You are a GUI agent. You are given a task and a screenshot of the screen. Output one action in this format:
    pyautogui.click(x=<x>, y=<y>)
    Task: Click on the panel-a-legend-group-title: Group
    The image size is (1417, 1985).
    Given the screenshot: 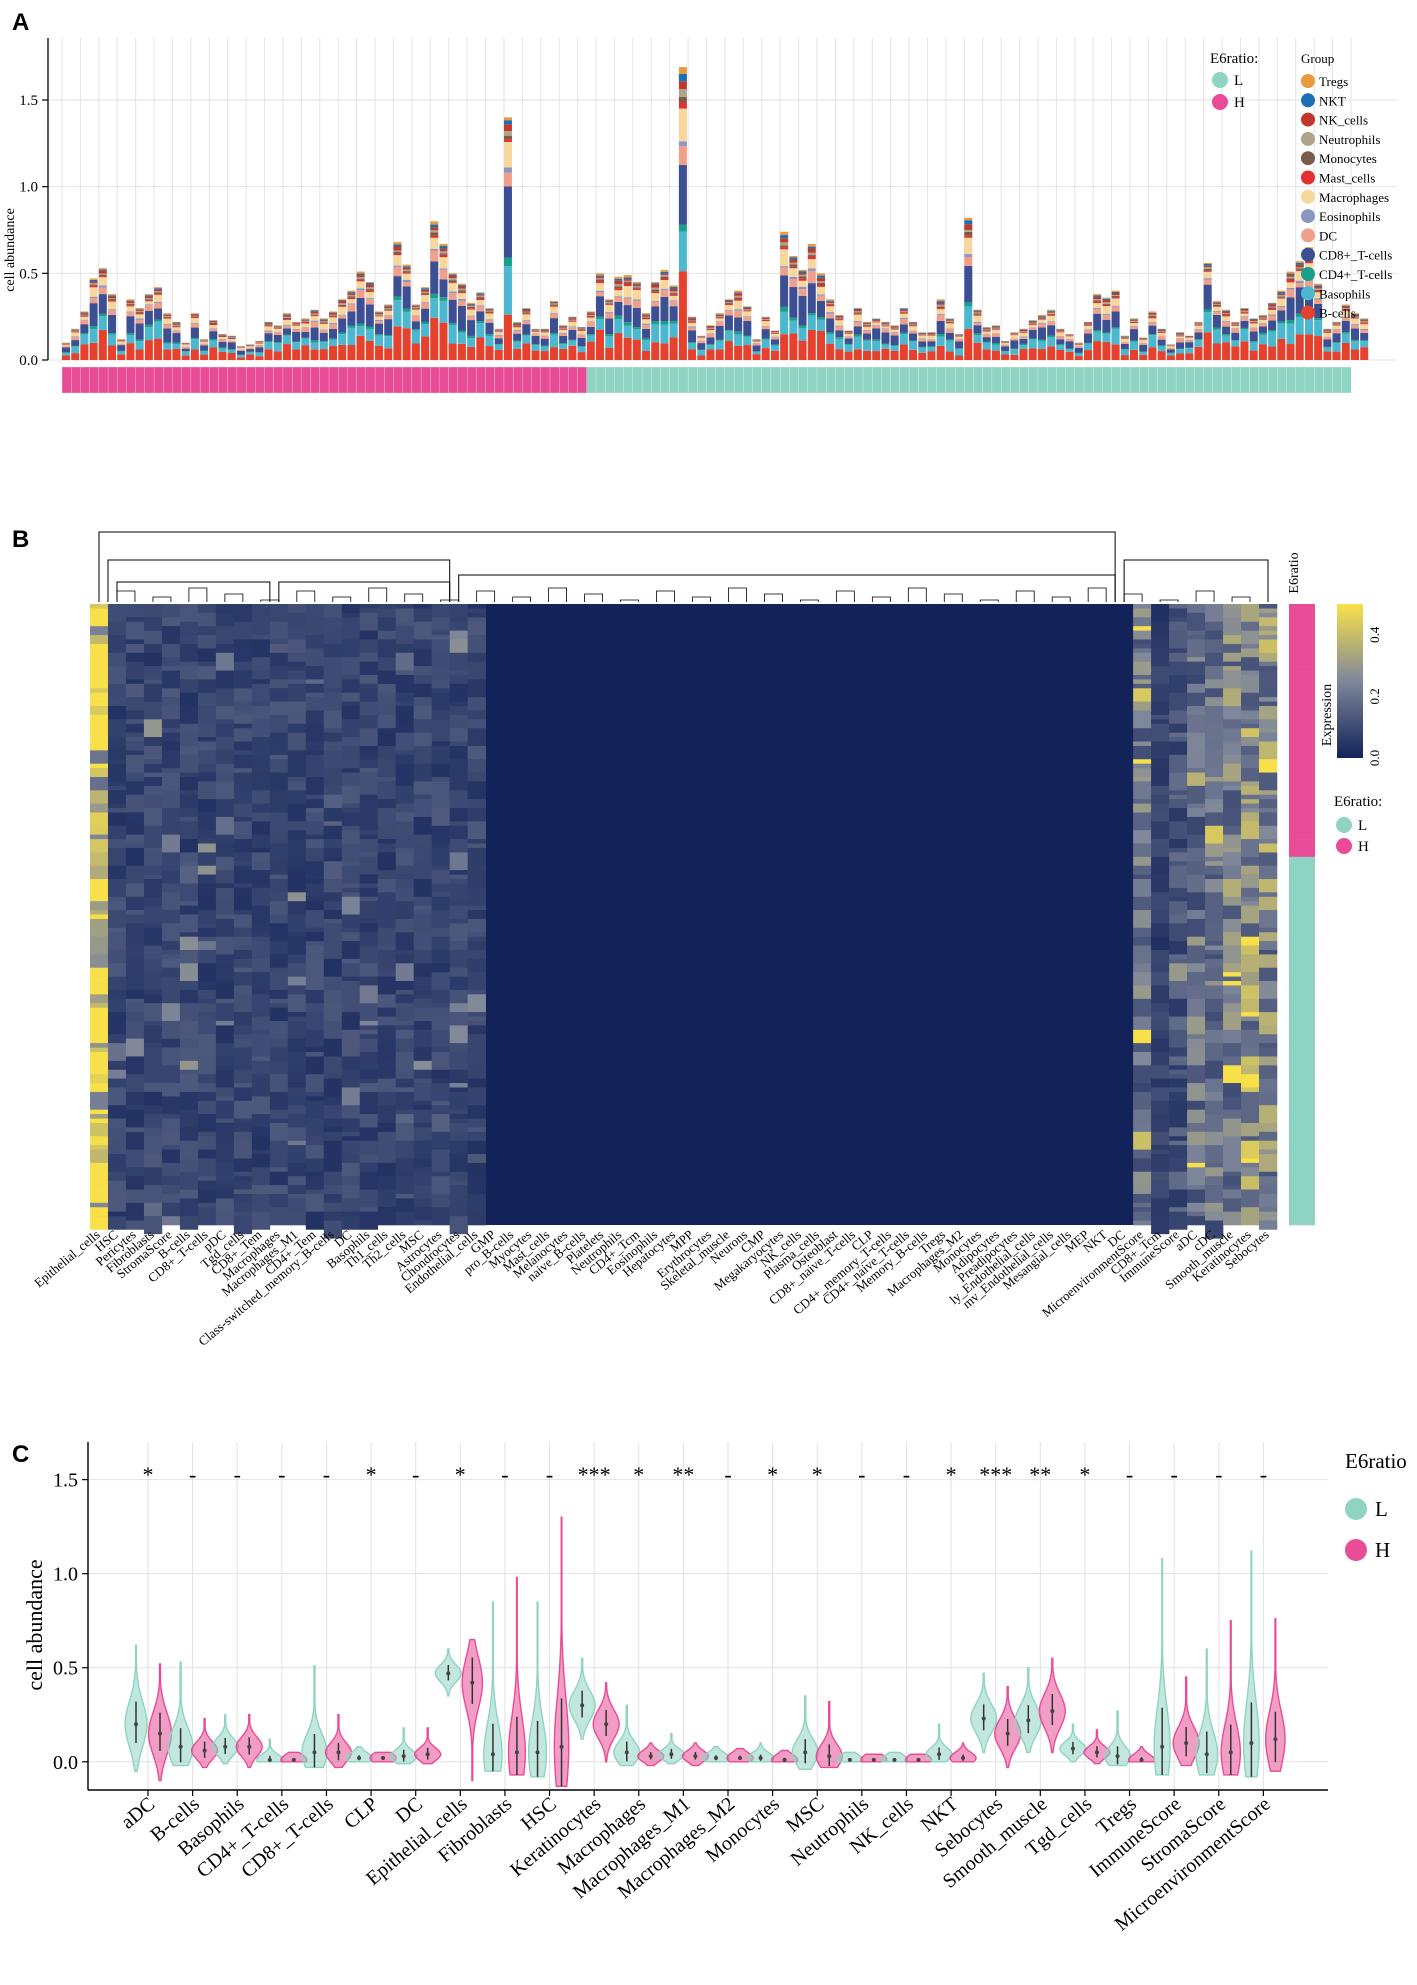 What is the action you would take?
    pyautogui.click(x=1317, y=58)
    